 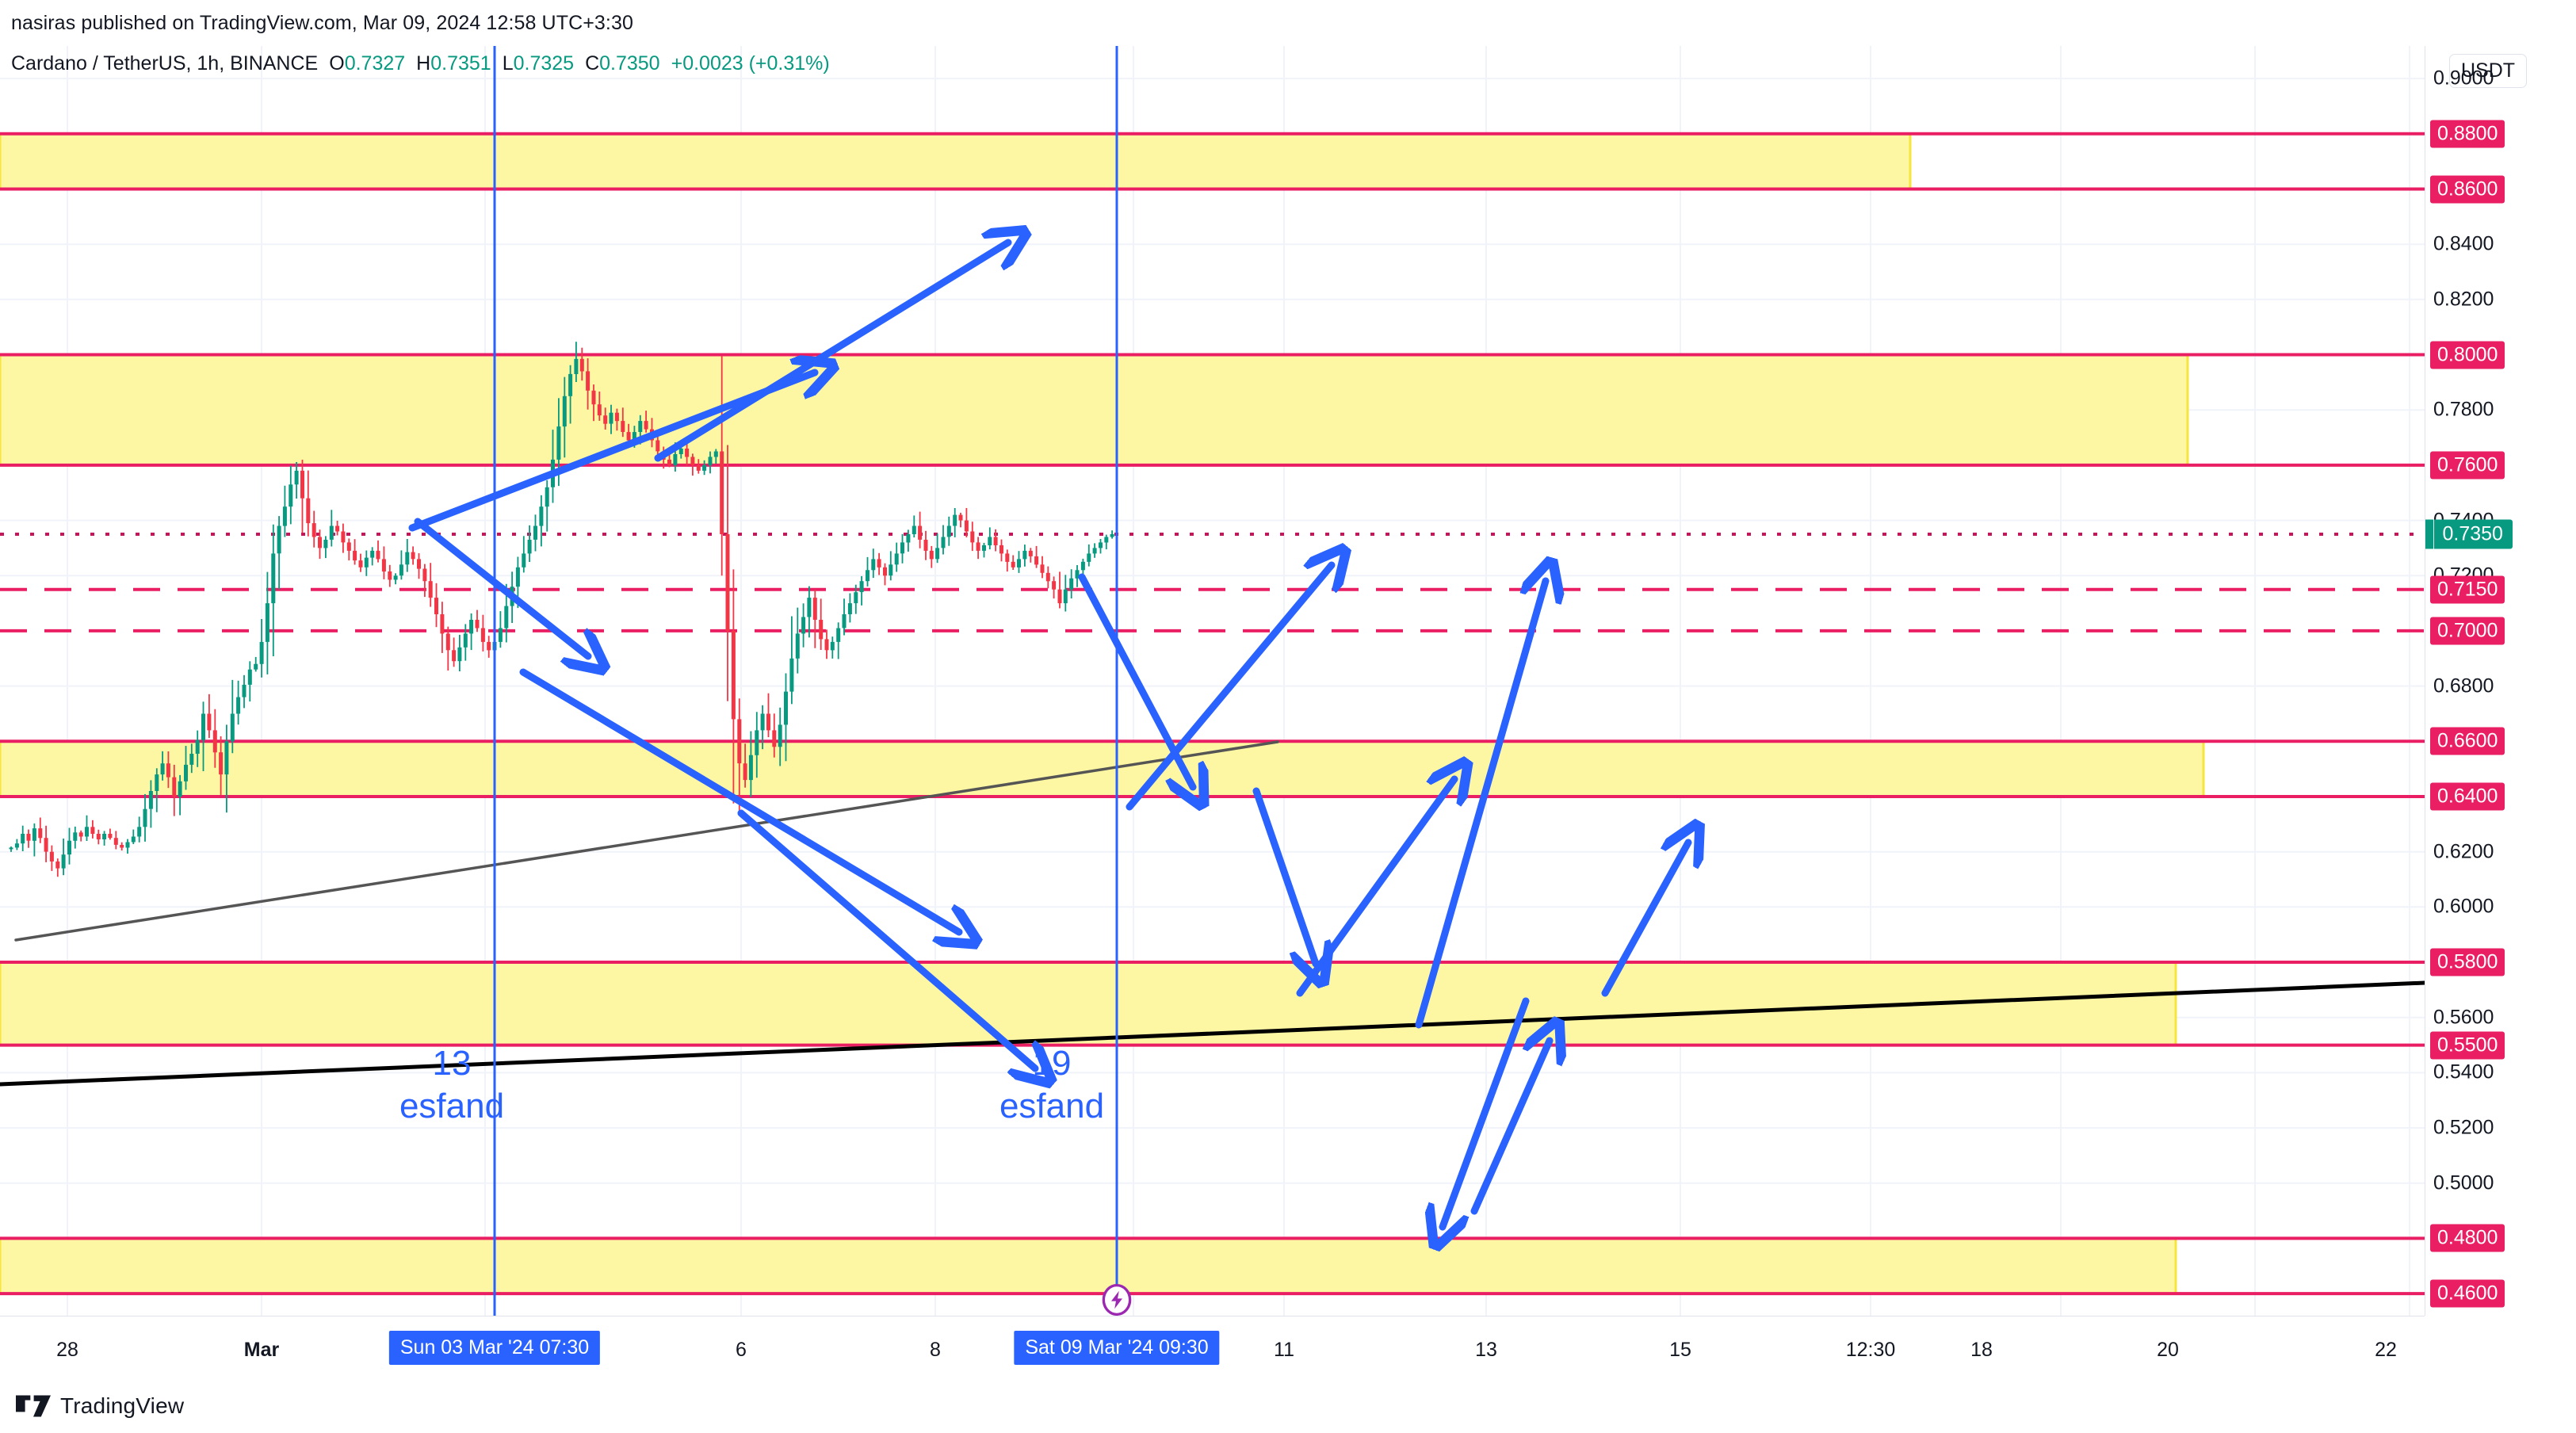 What do you see at coordinates (460, 64) in the screenshot?
I see `legend-high-value: 0.7351` at bounding box center [460, 64].